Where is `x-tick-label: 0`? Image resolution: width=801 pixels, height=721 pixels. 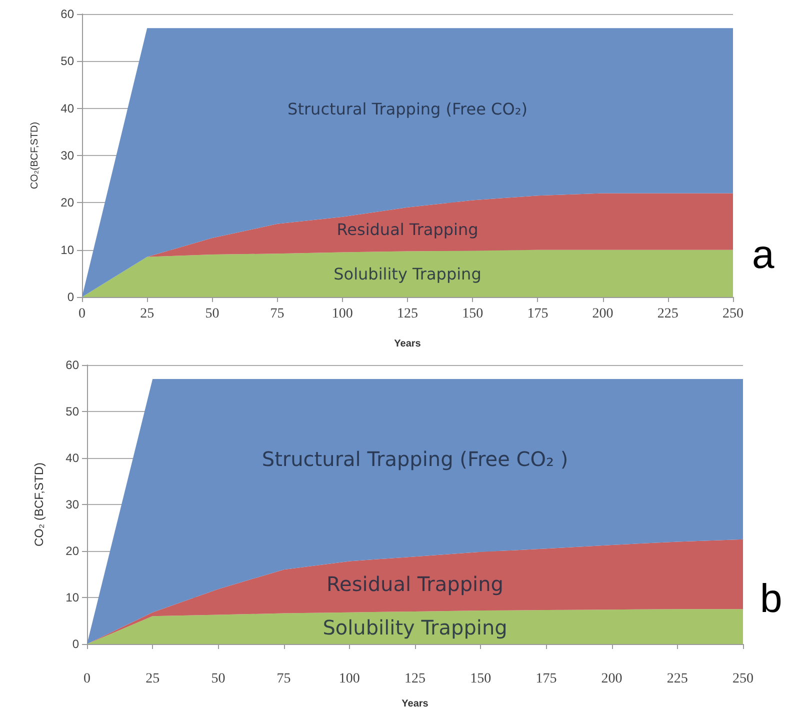 x-tick-label: 0 is located at coordinates (87, 679).